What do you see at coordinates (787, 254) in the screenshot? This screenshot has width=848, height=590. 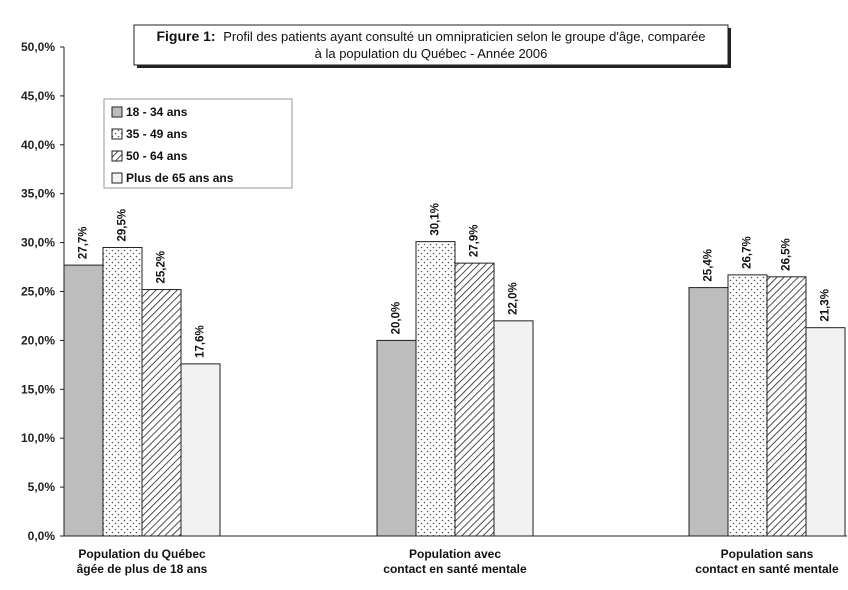 I see `data-label: 26,5%` at bounding box center [787, 254].